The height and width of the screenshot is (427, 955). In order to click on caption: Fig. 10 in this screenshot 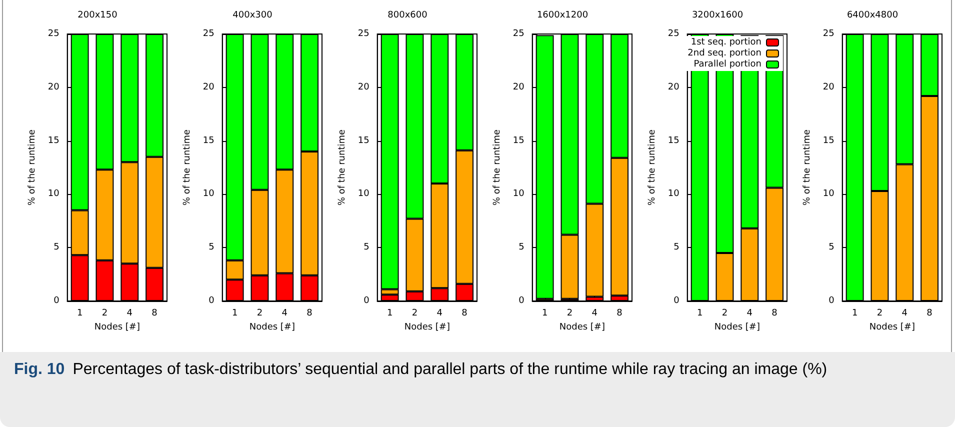, I will do `click(39, 369)`.